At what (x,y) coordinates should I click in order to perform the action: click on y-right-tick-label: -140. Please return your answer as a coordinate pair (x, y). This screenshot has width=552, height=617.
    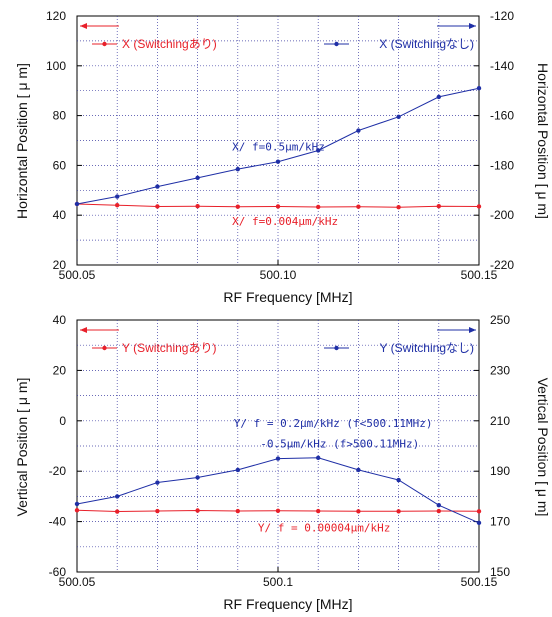
    Looking at the image, I should click on (502, 66).